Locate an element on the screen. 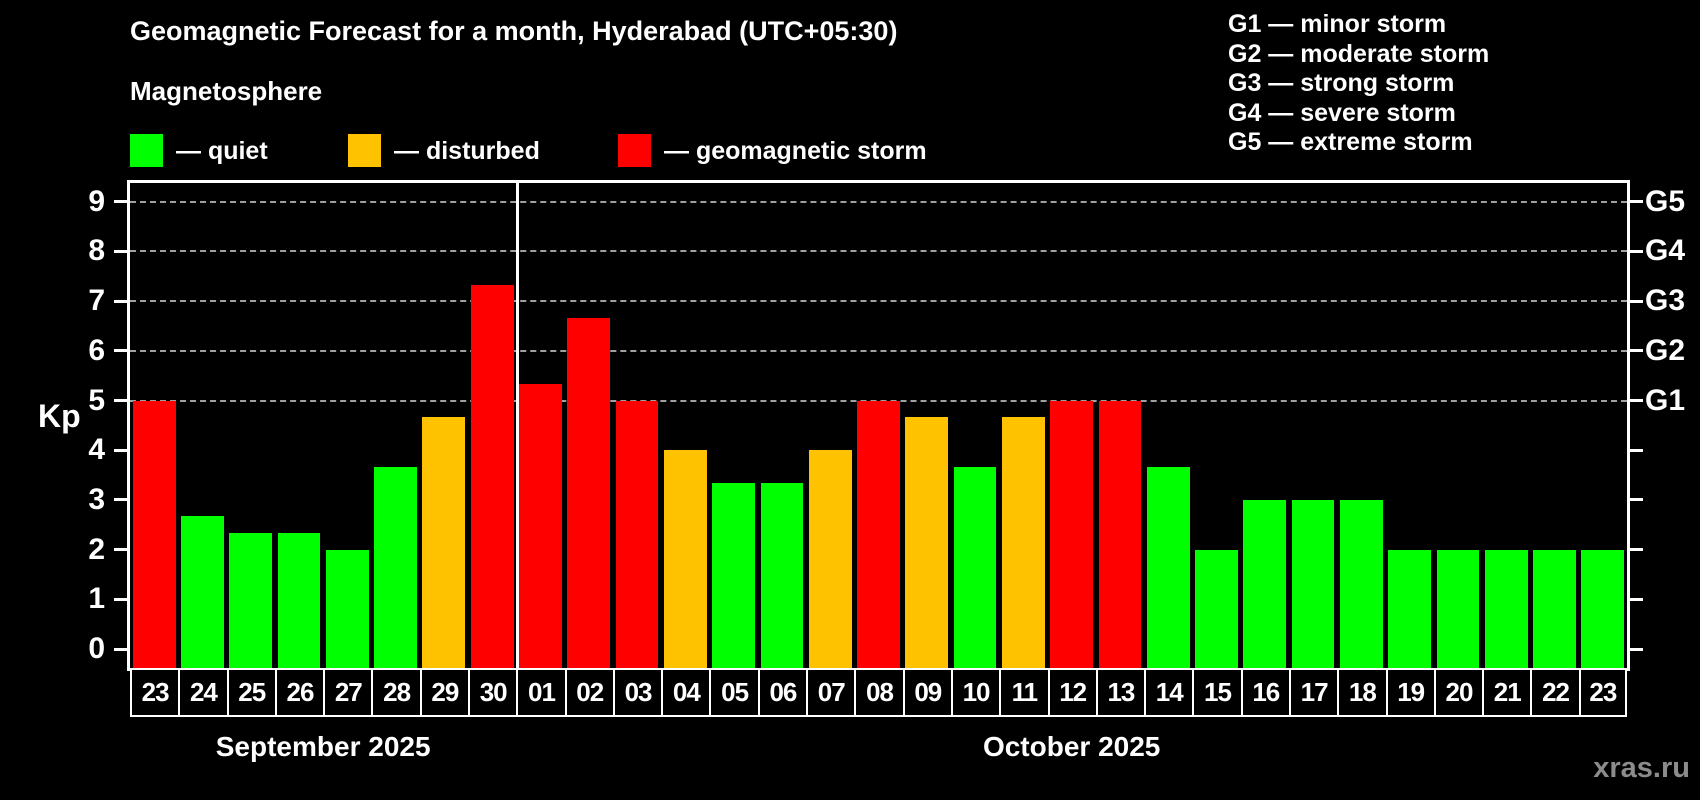 Image resolution: width=1700 pixels, height=800 pixels. day-label-cell: 25 is located at coordinates (250, 692).